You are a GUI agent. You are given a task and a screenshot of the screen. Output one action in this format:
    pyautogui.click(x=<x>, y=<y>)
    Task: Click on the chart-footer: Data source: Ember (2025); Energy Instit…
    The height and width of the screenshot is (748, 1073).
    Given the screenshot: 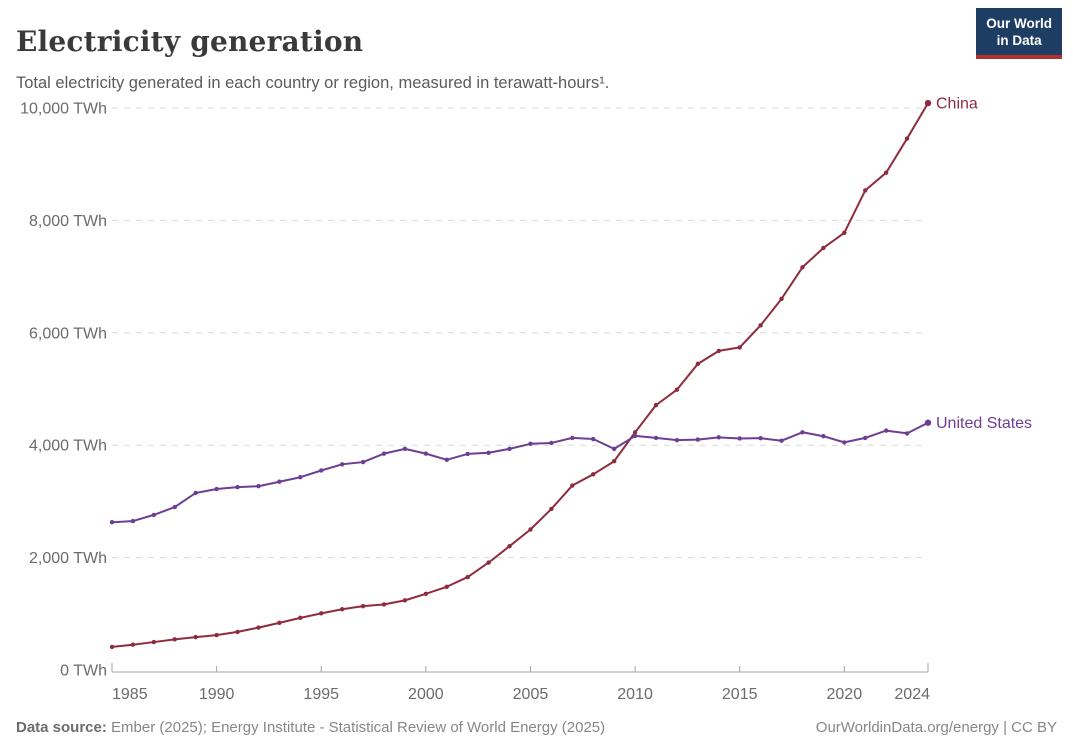 What is the action you would take?
    pyautogui.click(x=536, y=727)
    